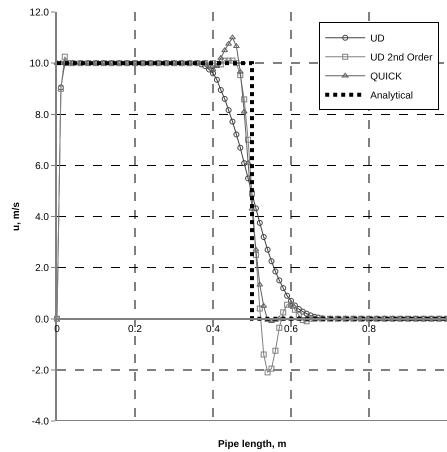 This screenshot has width=447, height=452. What do you see at coordinates (40, 64) in the screenshot?
I see `y-tick-label: 10.0` at bounding box center [40, 64].